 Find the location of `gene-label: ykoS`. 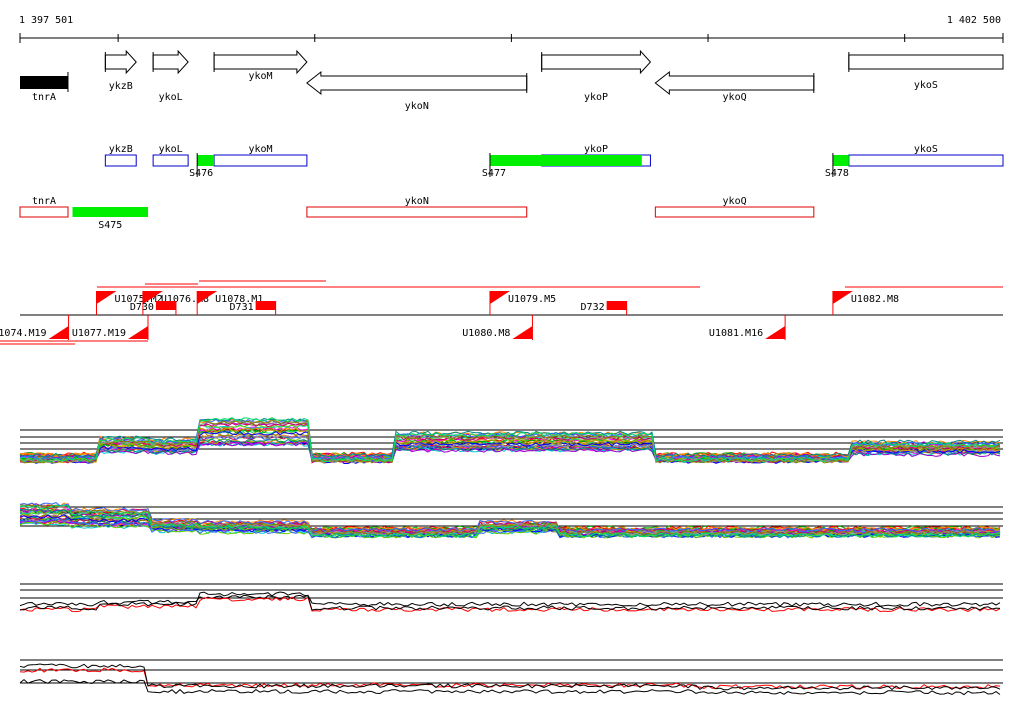

gene-label: ykoS is located at coordinates (926, 85).